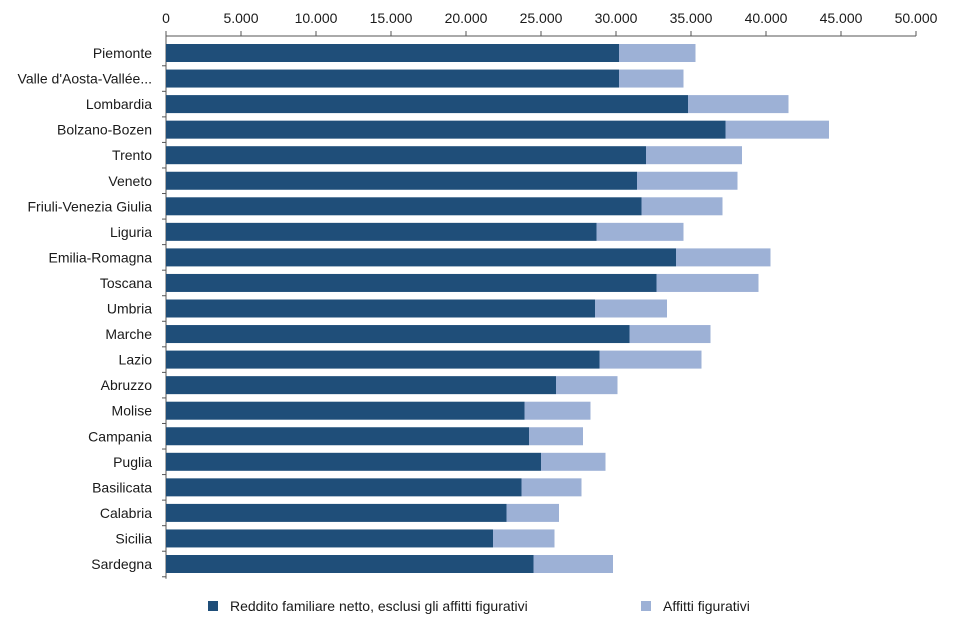 Image resolution: width=956 pixels, height=627 pixels. I want to click on category-label: Friuli-Venezia Giulia, so click(90, 206).